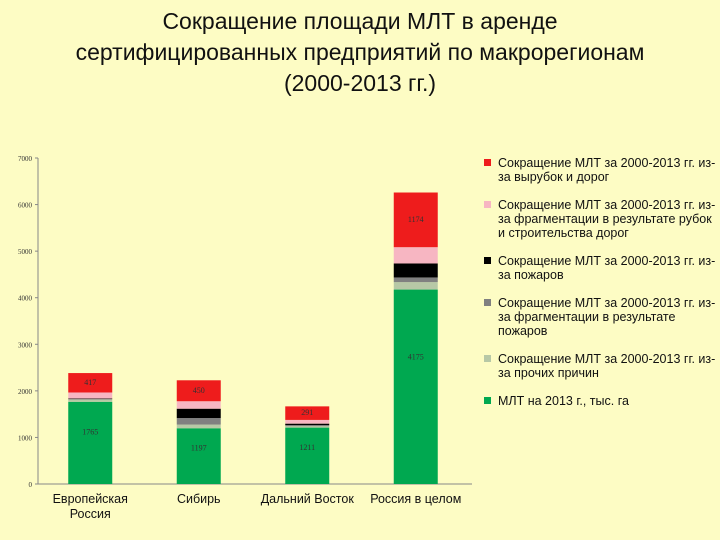 This screenshot has height=540, width=720. Describe the element at coordinates (25, 252) in the screenshot. I see `y-tick-label: 5000` at that location.